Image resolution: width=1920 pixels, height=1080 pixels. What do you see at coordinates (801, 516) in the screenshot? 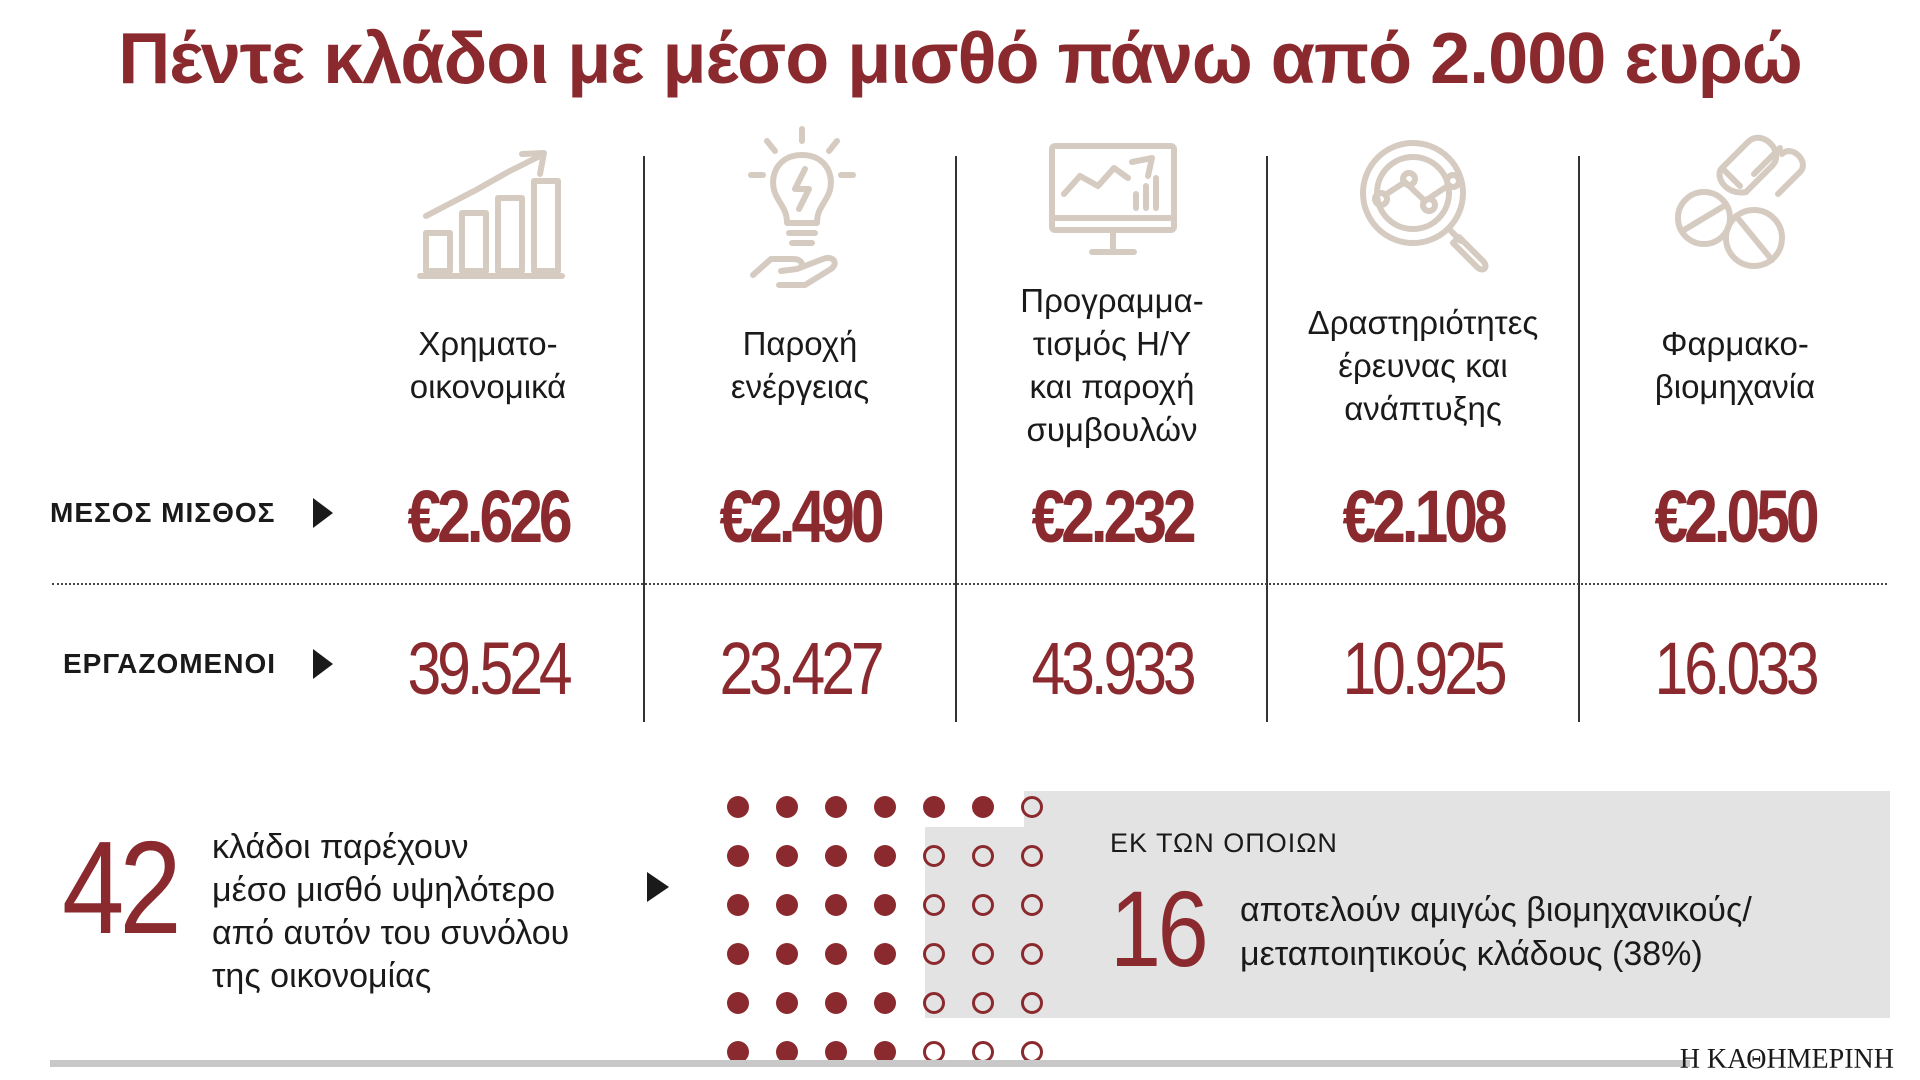
I see `salary-value: €2.490` at bounding box center [801, 516].